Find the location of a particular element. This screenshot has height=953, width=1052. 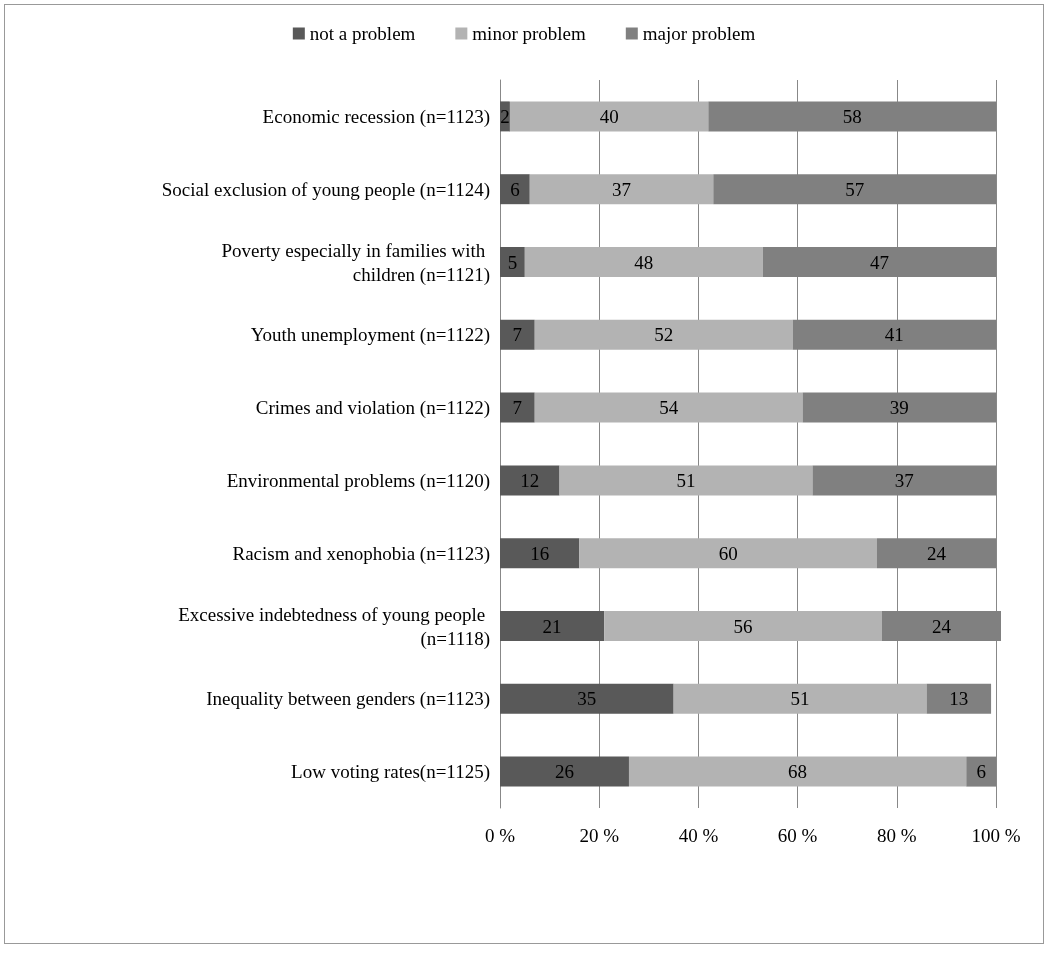

data-label: 68 is located at coordinates (798, 772).